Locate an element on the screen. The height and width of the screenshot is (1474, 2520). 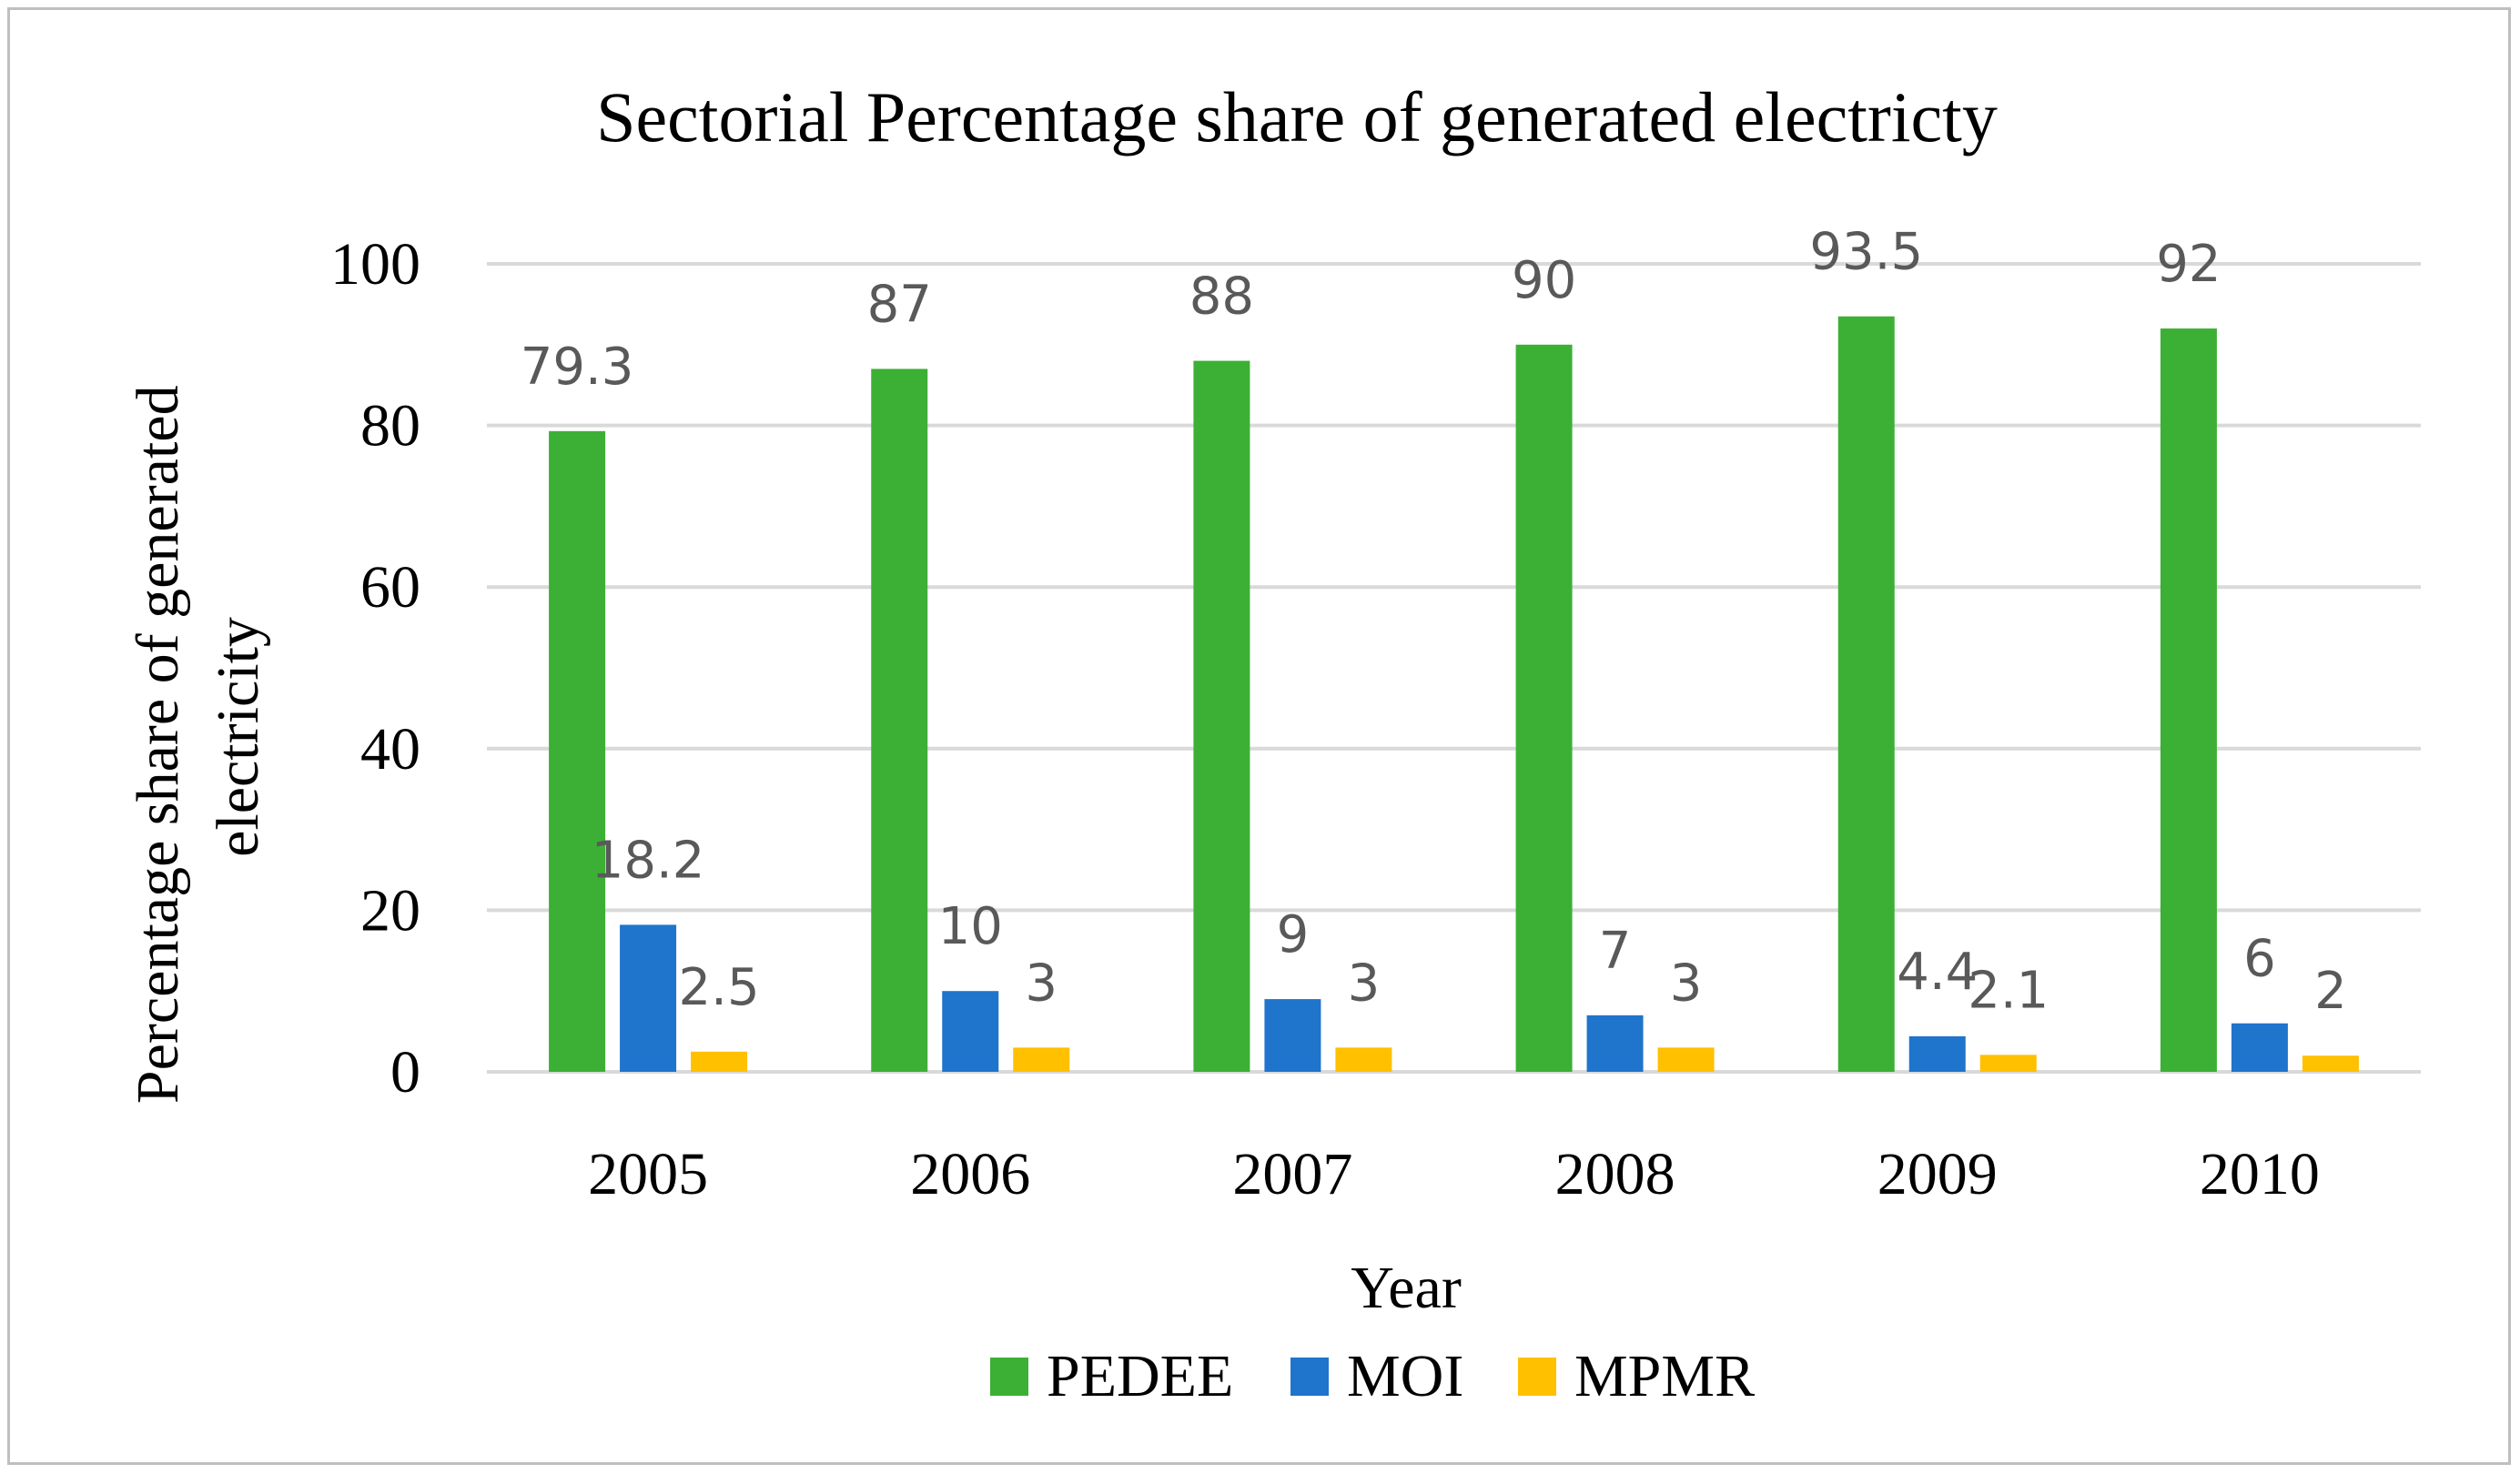
bar-moi-2006 is located at coordinates (971, 1031).